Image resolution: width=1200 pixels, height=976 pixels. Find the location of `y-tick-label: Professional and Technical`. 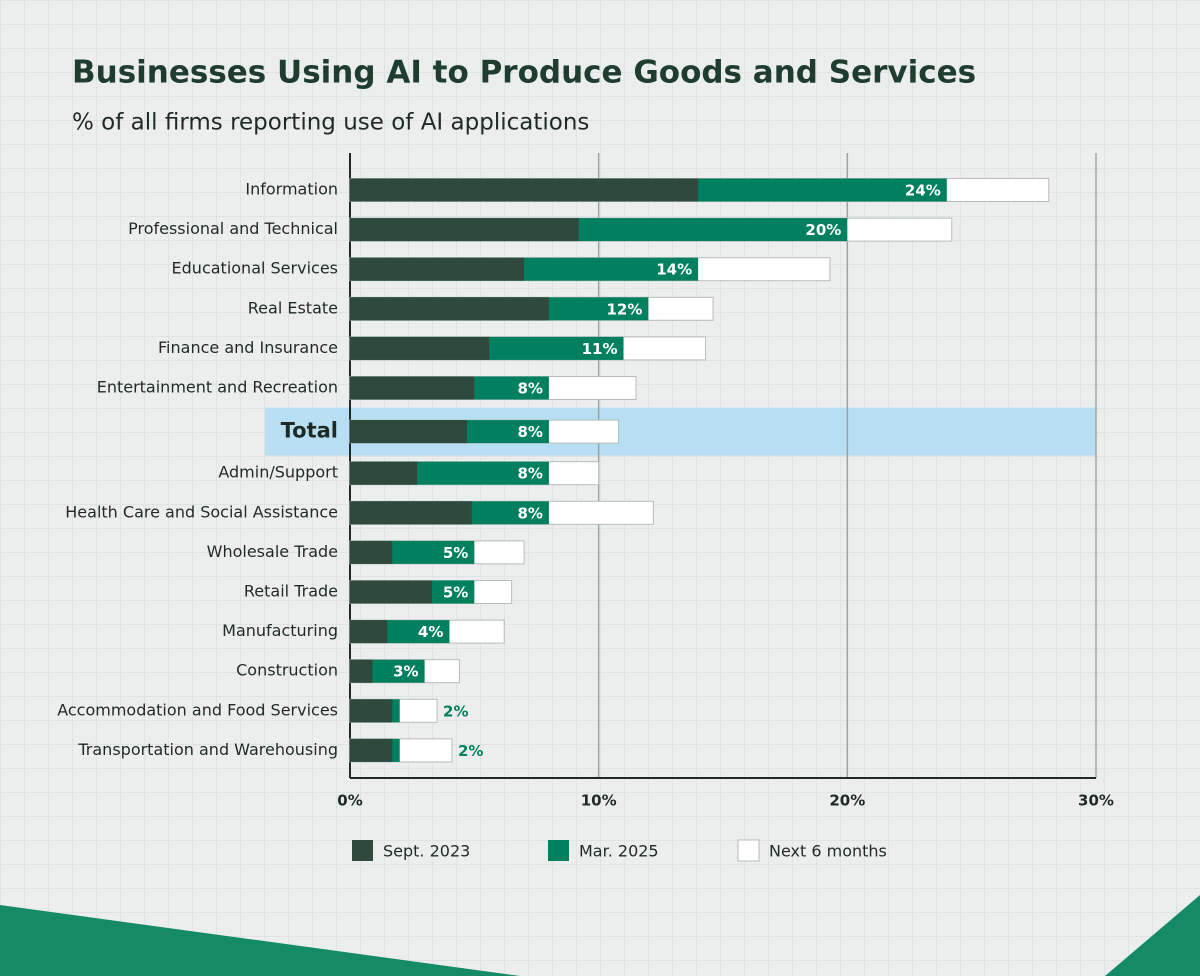

y-tick-label: Professional and Technical is located at coordinates (233, 228).